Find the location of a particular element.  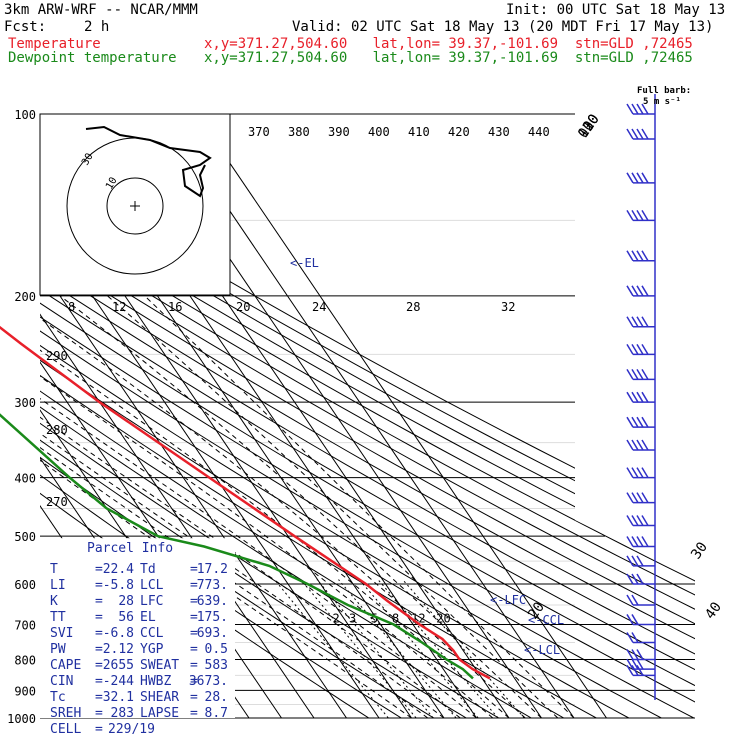

parcel-key-3: TT is located at coordinates (58, 617).